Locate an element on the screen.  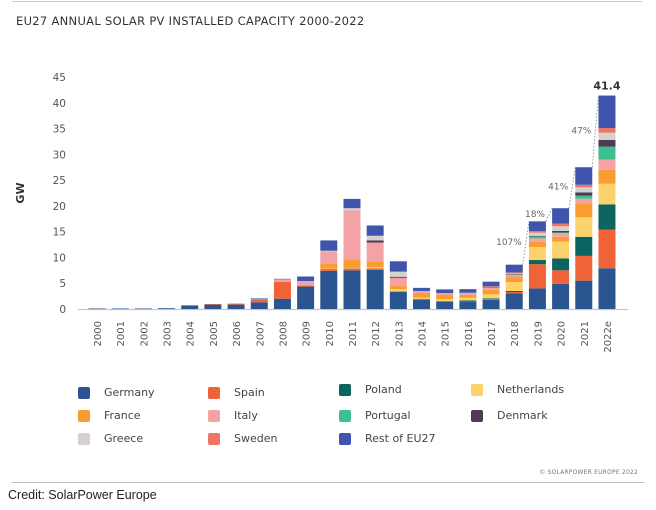
y-tick-label: 25 is located at coordinates (59, 181).